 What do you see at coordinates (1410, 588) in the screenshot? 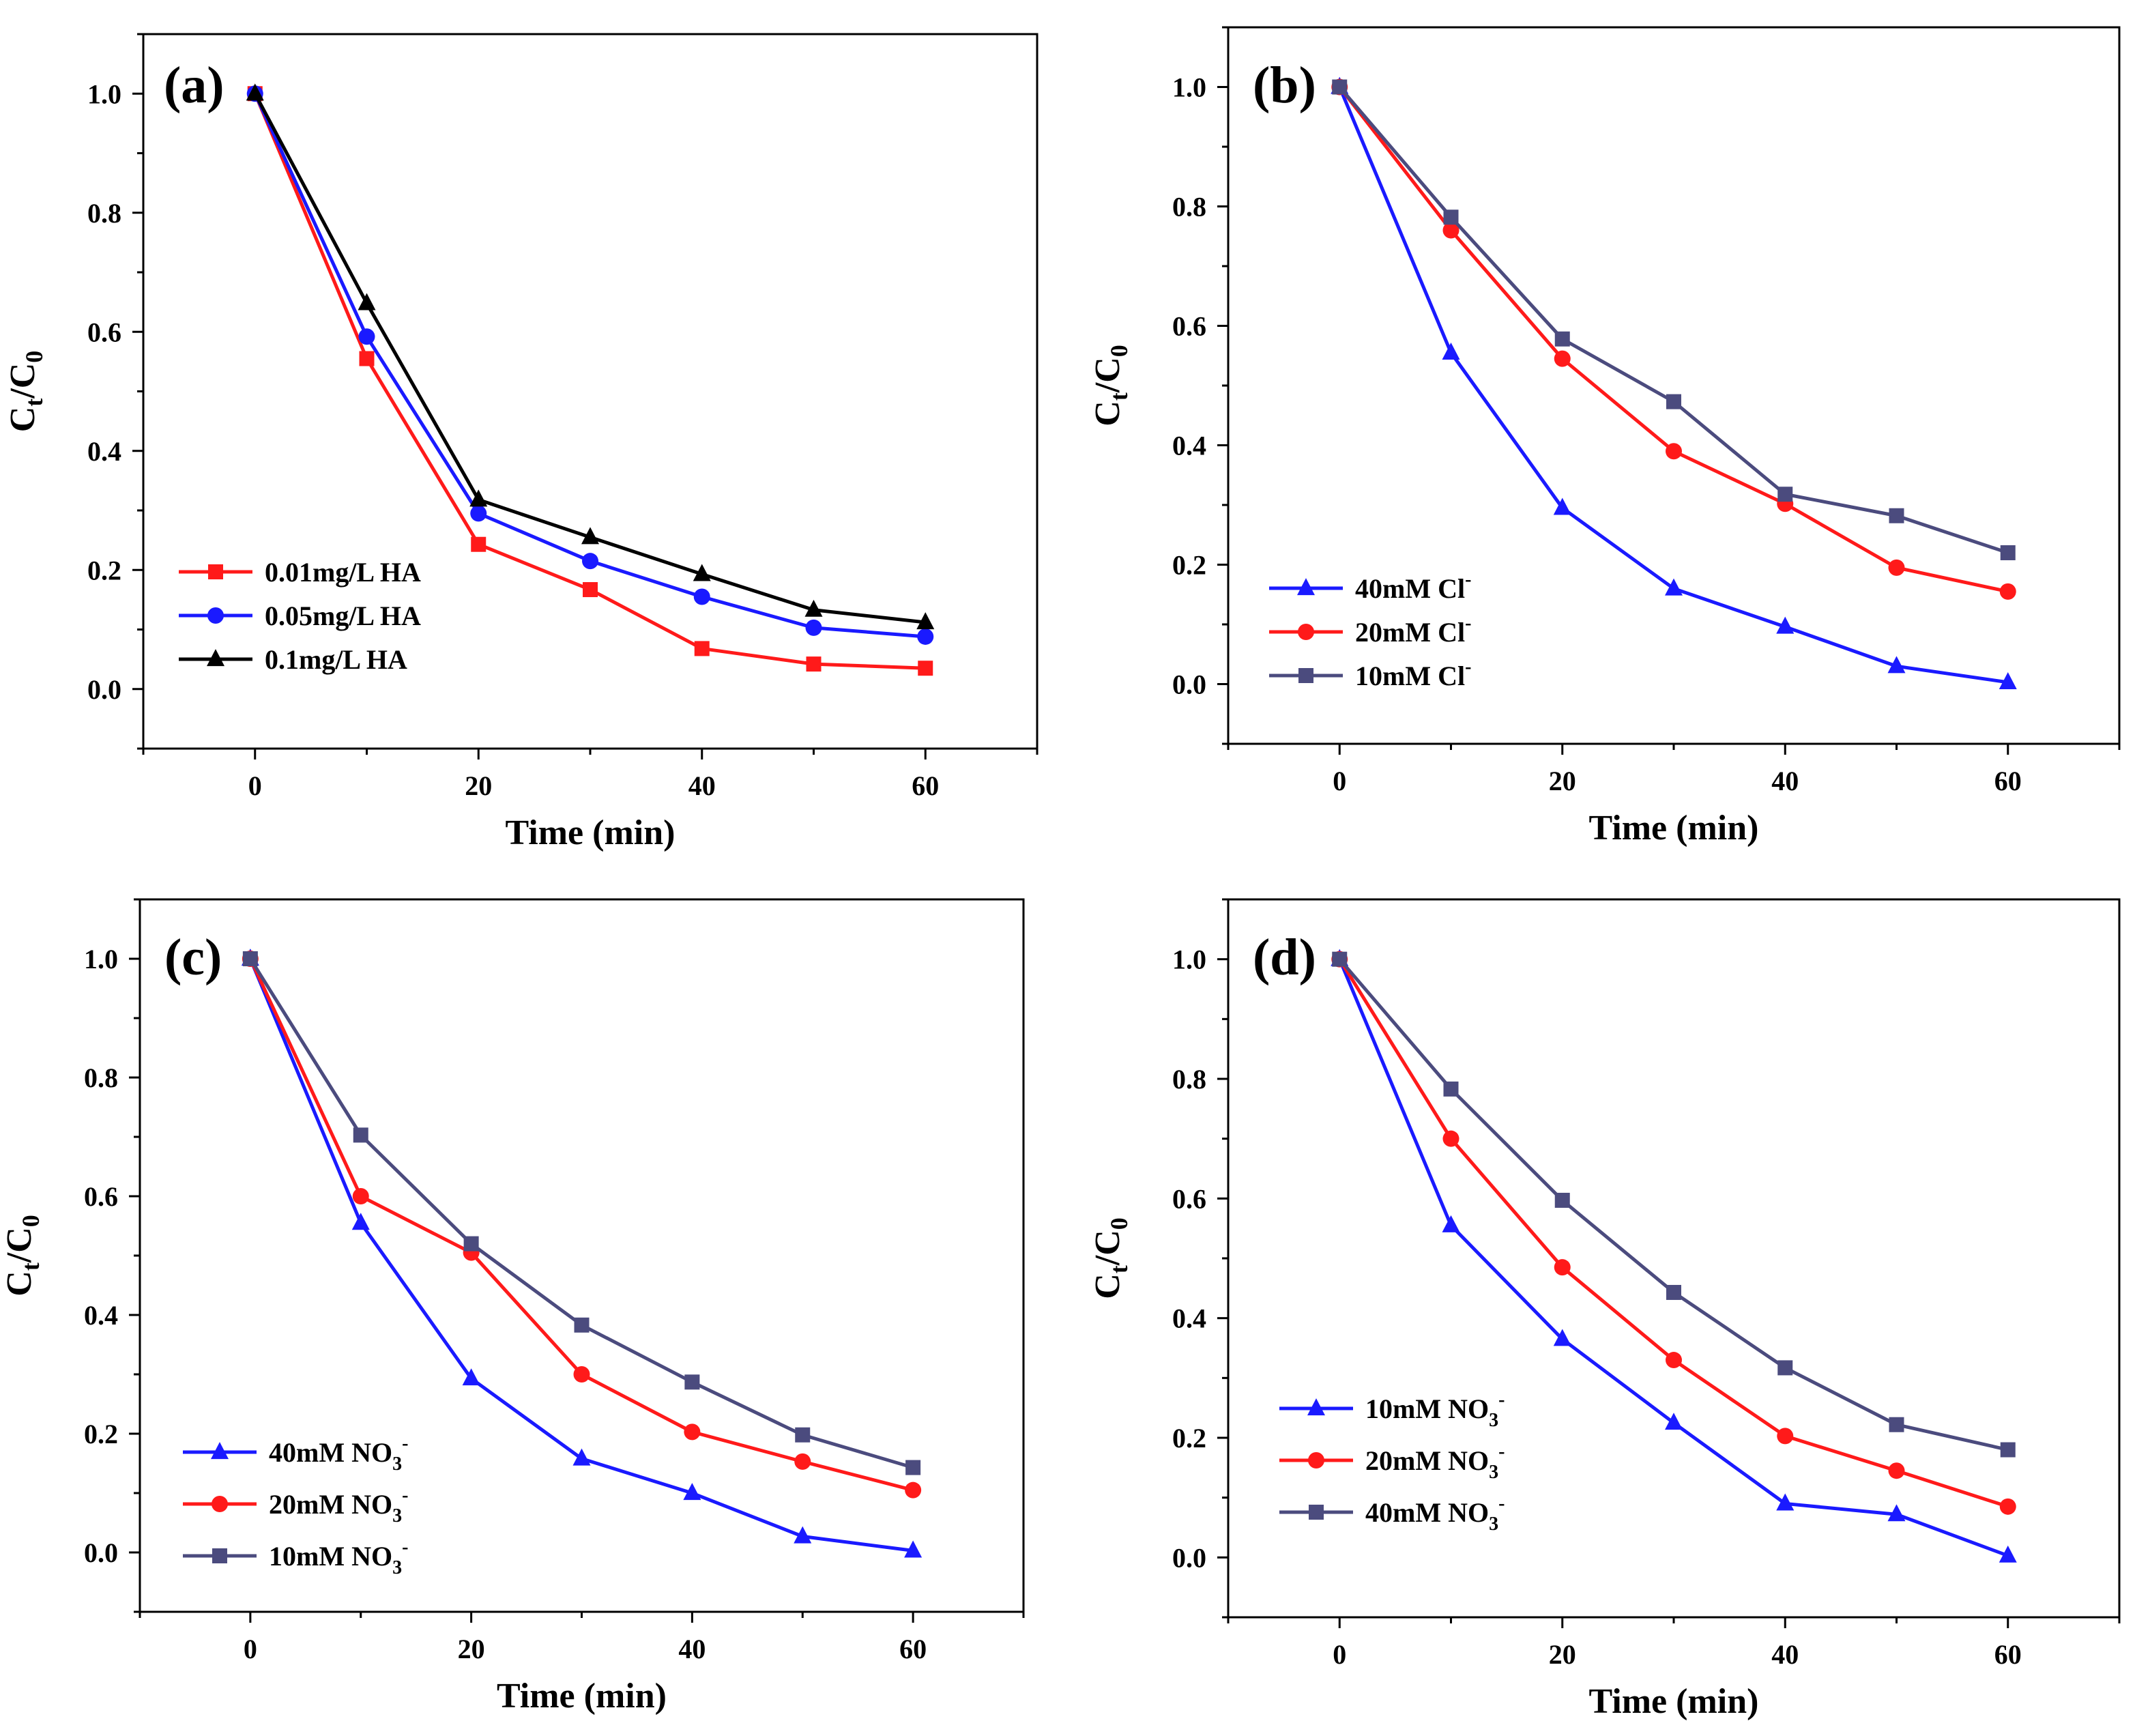
I see `legend-label-text: 40mM Cl` at bounding box center [1410, 588].